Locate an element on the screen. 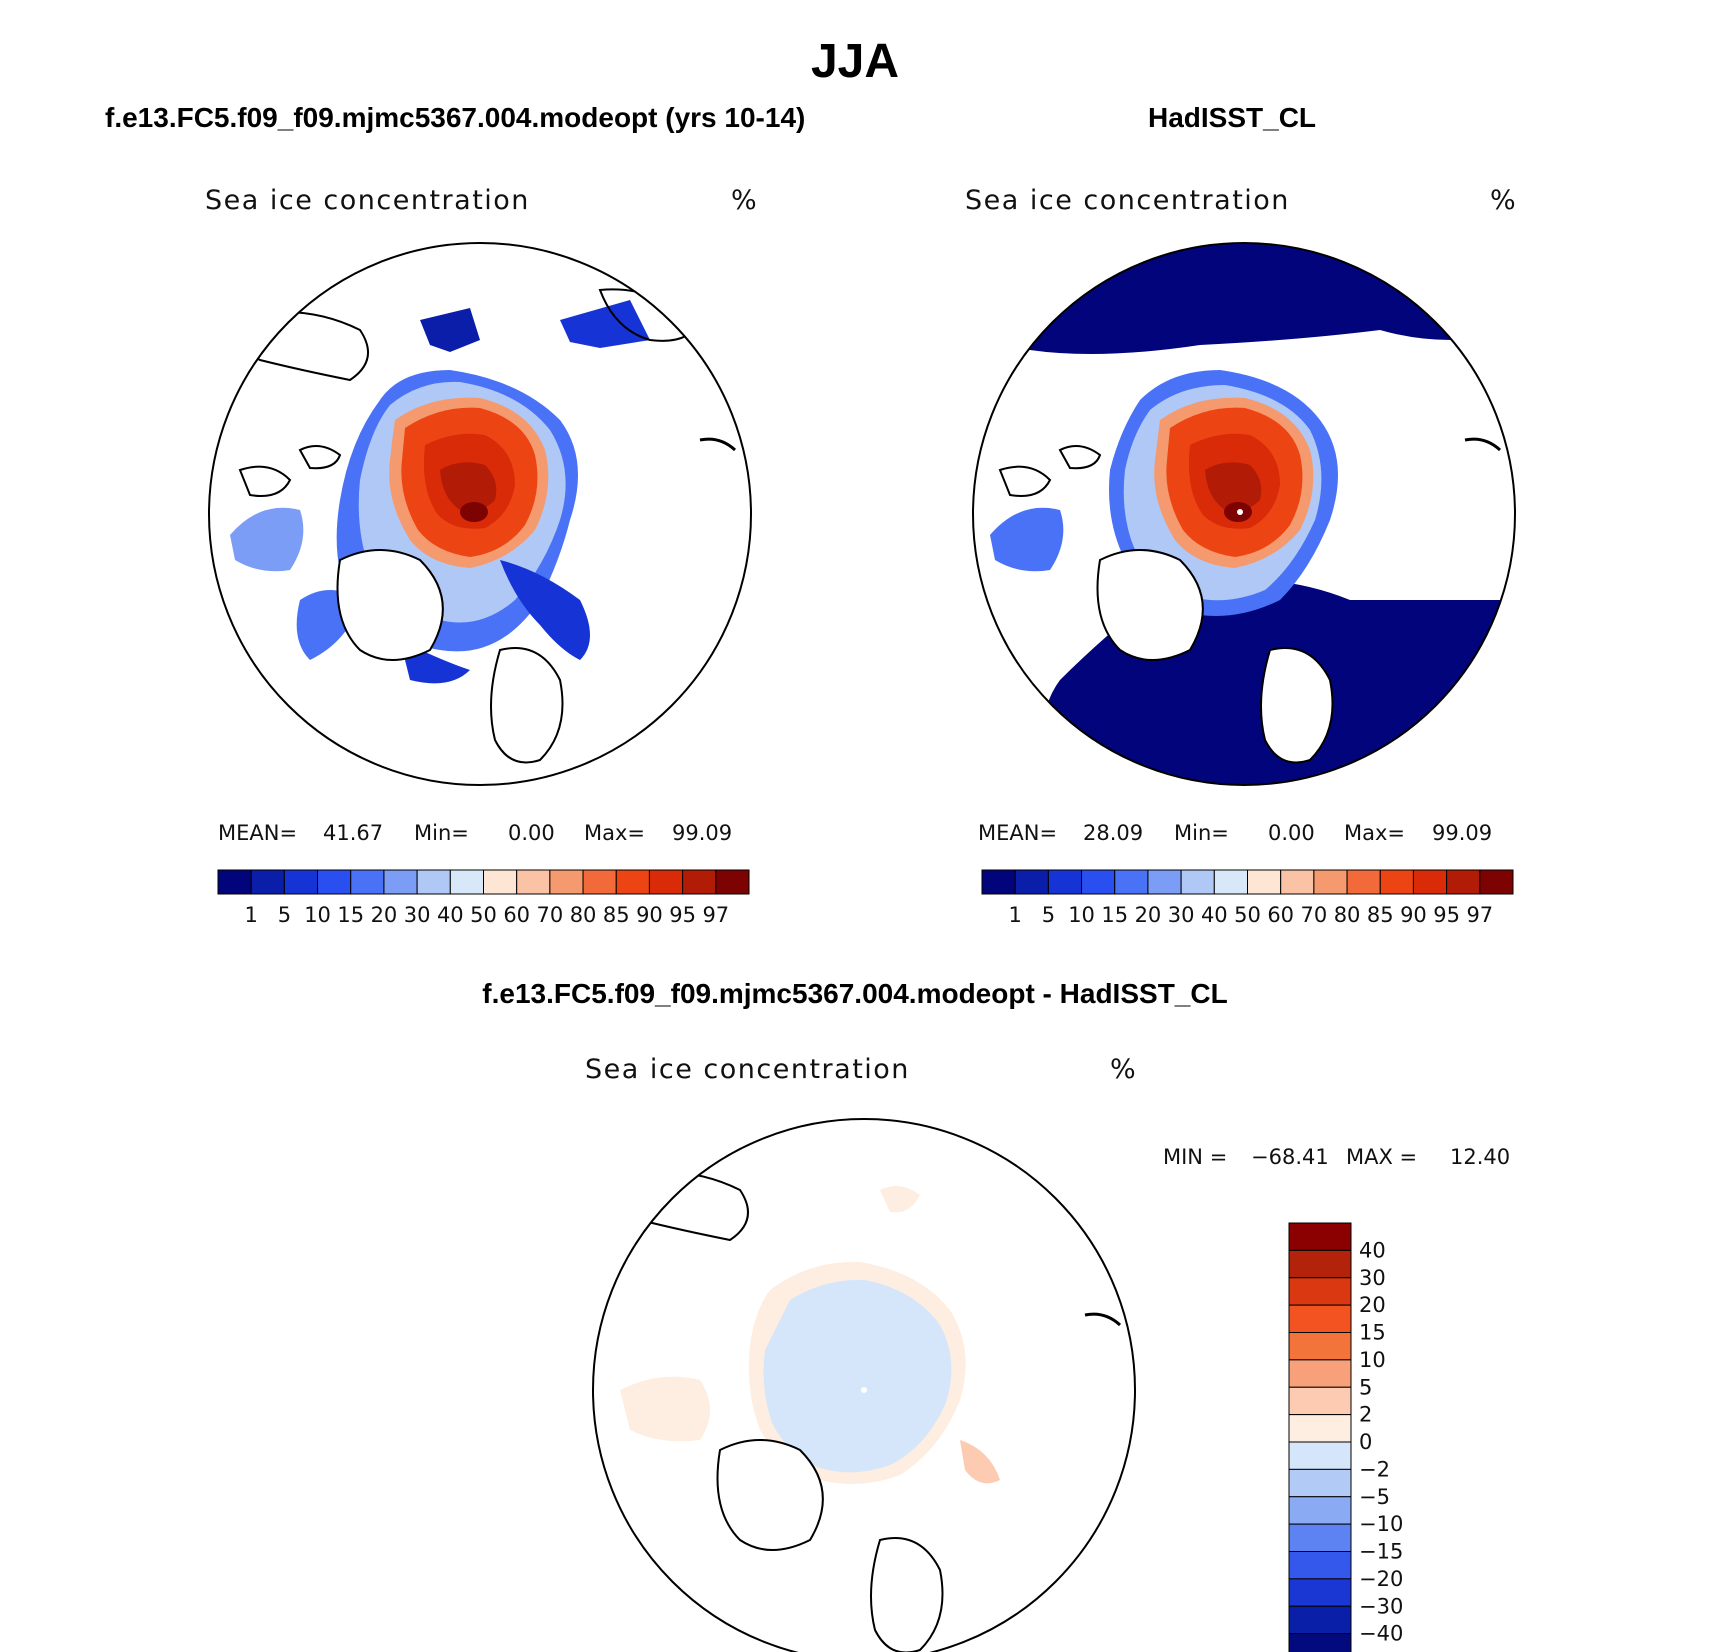  colorbar1-tick-label: 50 is located at coordinates (483, 915).